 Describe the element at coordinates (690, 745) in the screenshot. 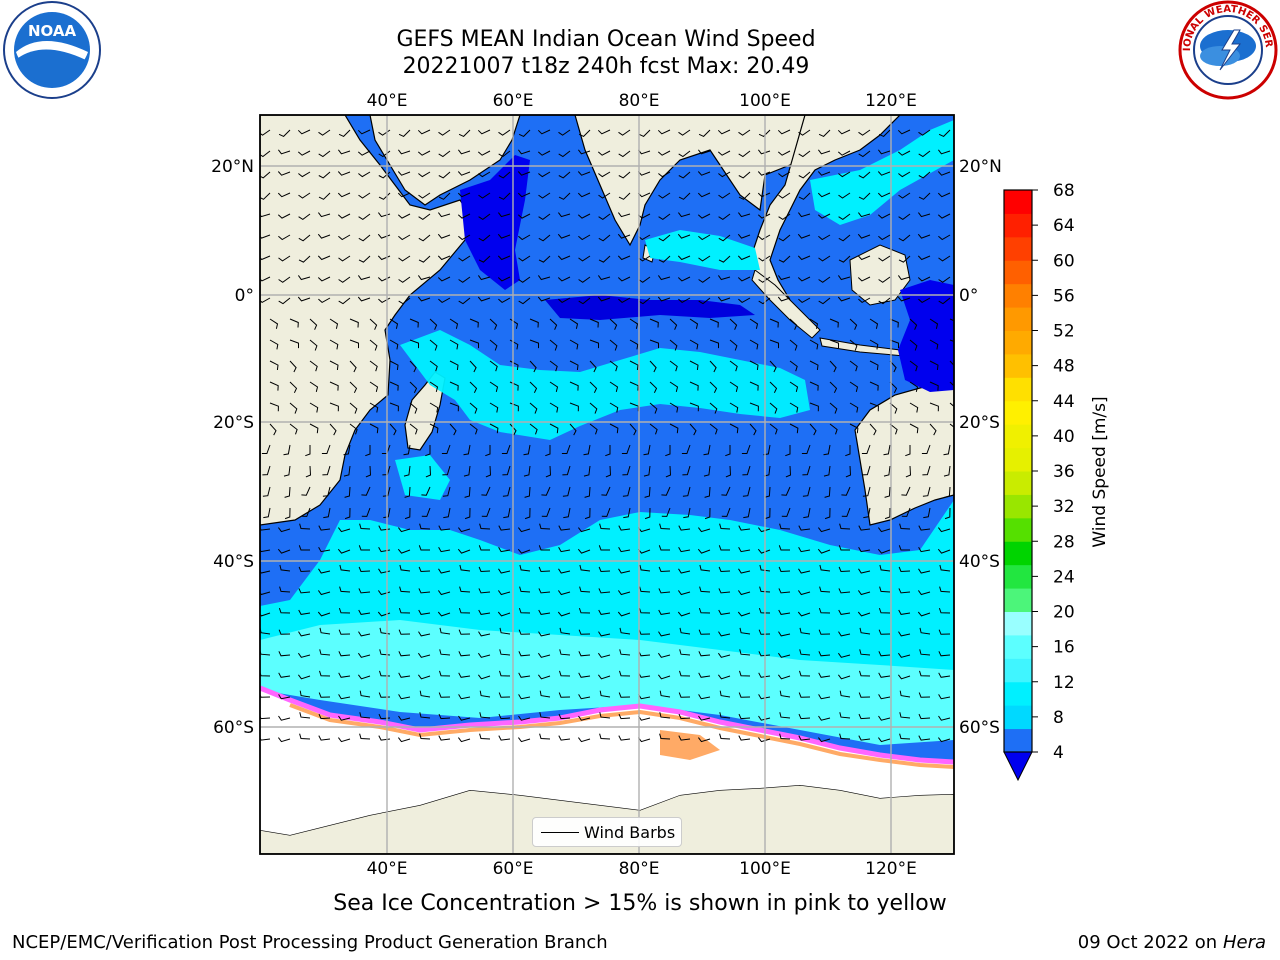

I see `sea-ice-patch` at that location.